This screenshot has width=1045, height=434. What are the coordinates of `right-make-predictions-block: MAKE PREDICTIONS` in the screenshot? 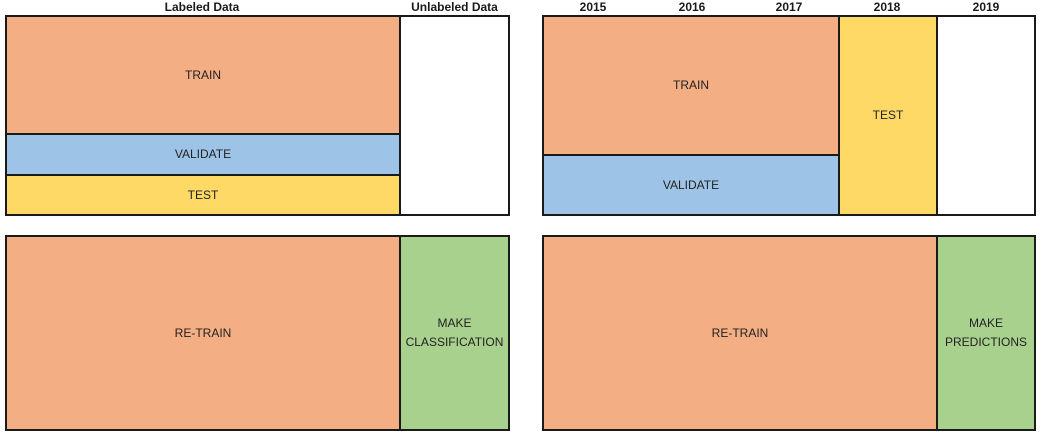 It's located at (986, 333).